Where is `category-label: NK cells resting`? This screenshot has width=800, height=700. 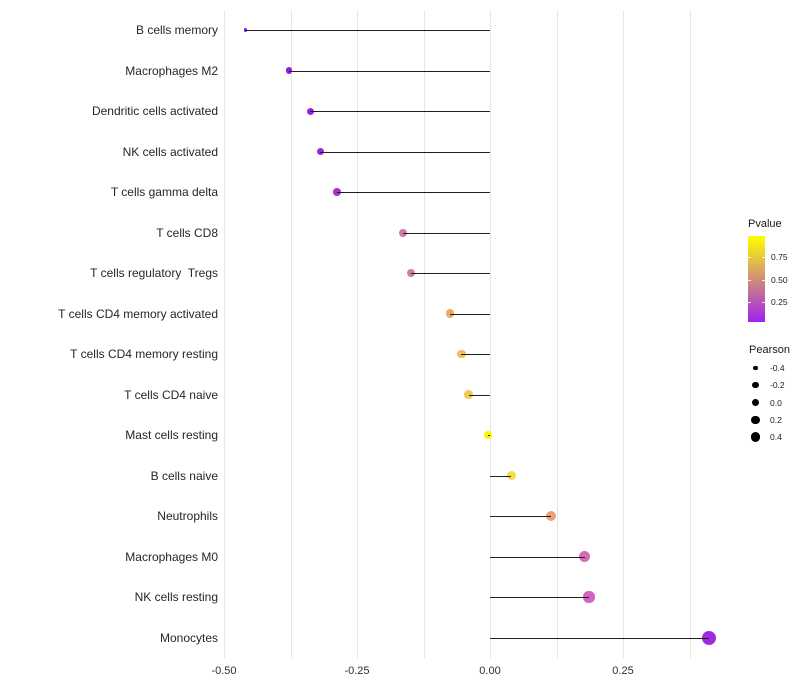 category-label: NK cells resting is located at coordinates (176, 597).